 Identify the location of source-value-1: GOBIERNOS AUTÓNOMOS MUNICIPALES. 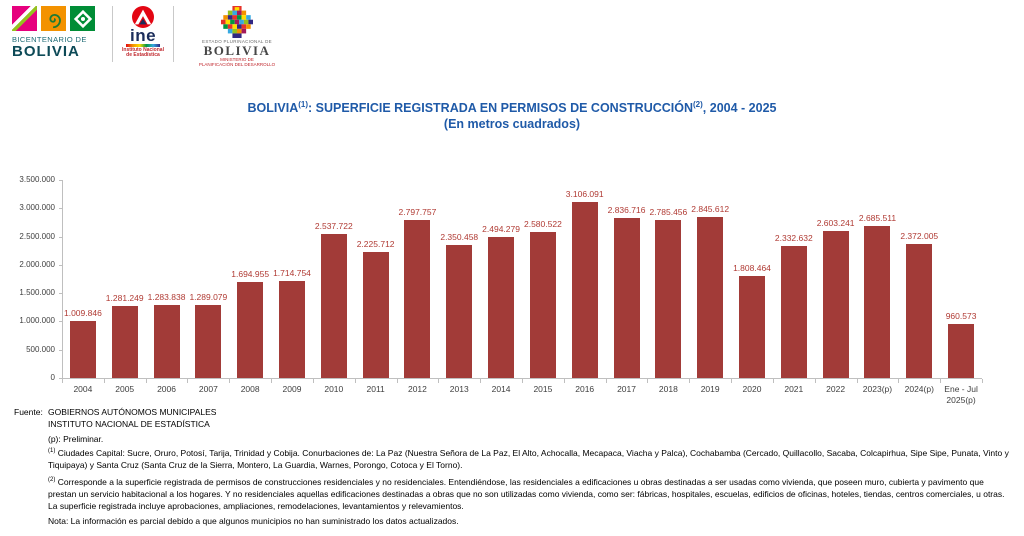
(132, 412).